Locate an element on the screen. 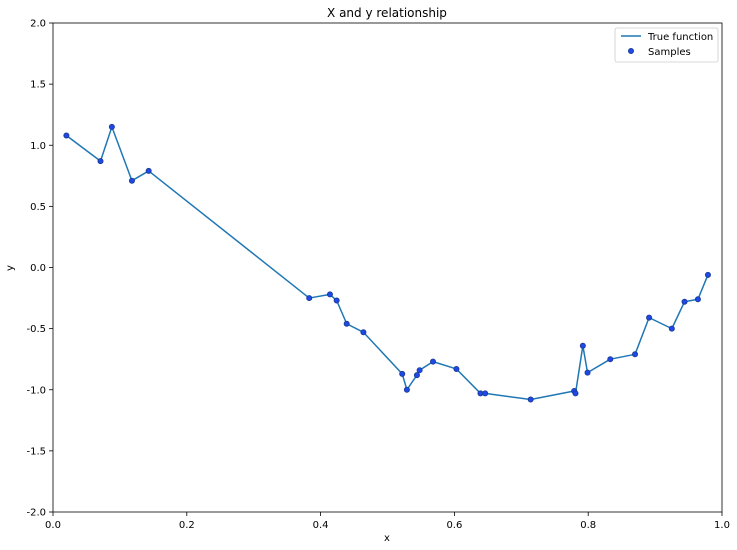 This screenshot has height=550, width=737. legend-label-samples: Samples is located at coordinates (669, 52).